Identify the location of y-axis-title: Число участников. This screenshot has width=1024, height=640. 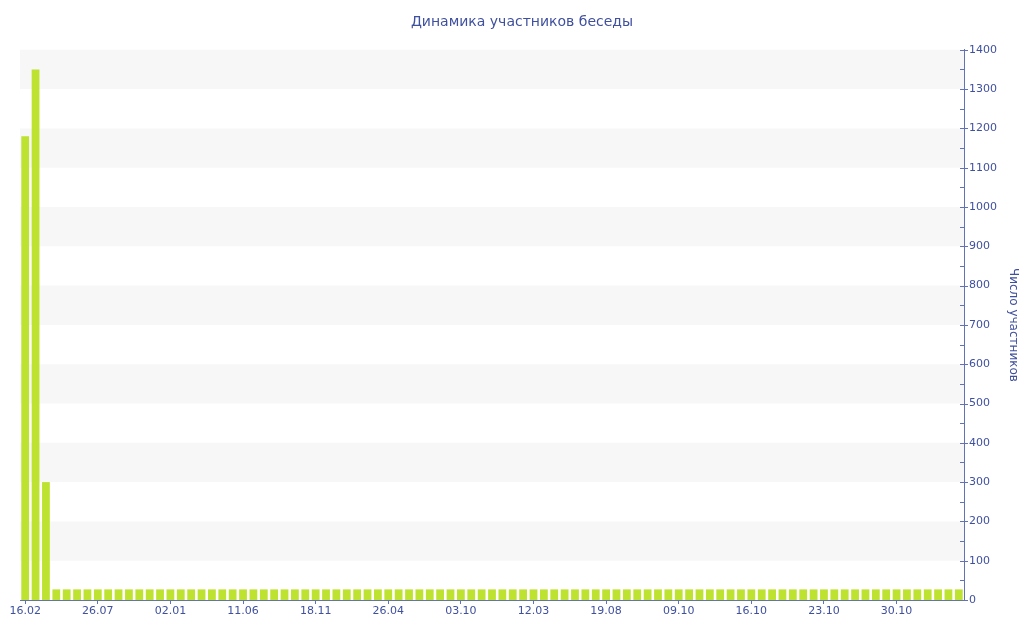
(1013, 324).